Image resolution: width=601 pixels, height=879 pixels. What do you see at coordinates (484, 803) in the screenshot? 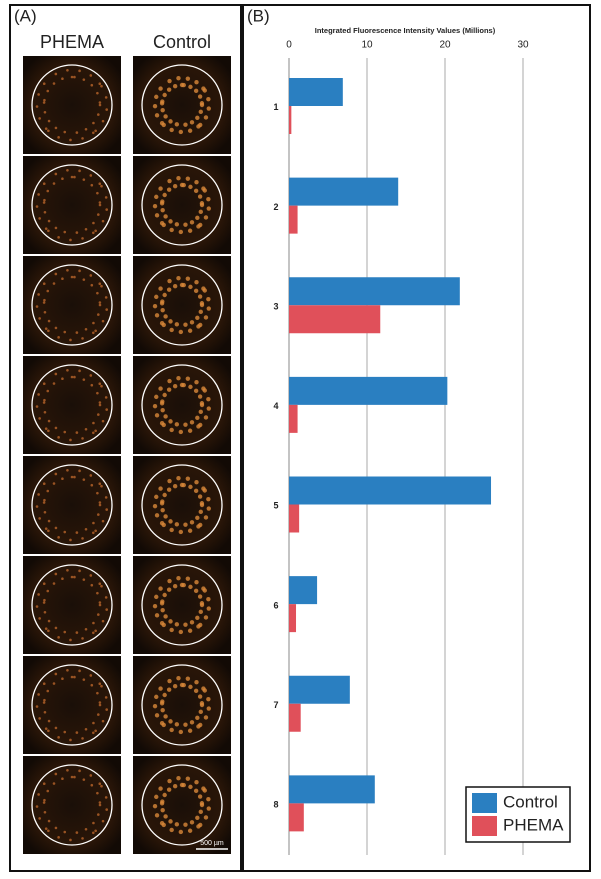
I see `legend-swatch` at bounding box center [484, 803].